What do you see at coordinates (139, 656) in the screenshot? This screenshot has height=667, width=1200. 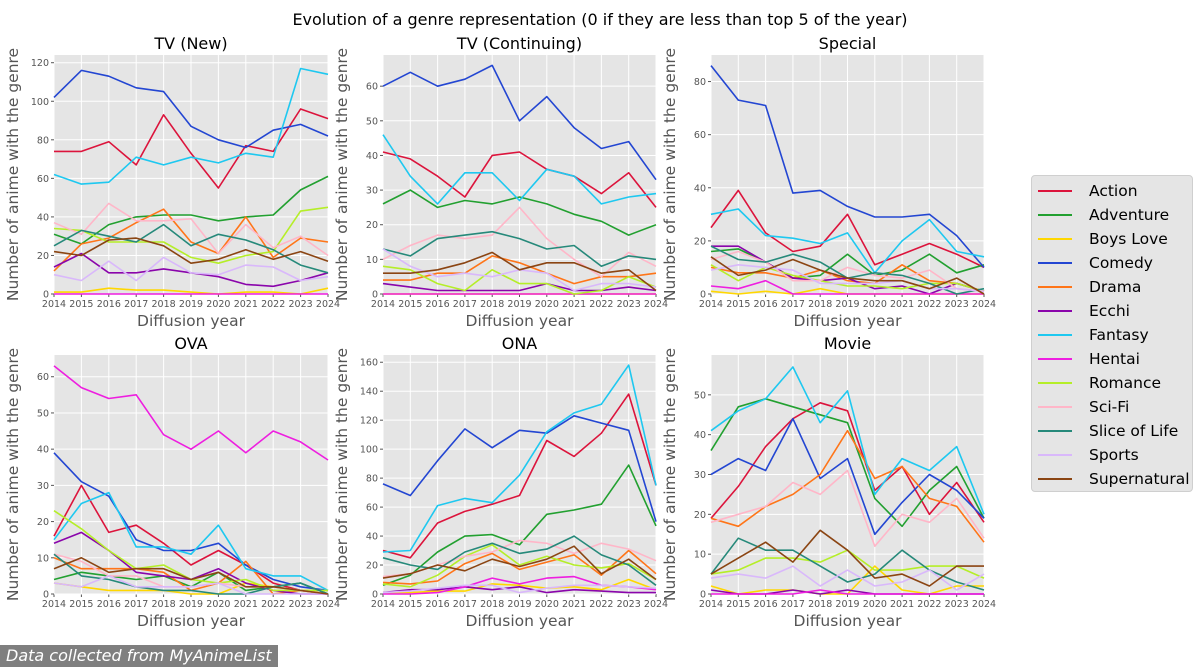 I see `data-source-caption: Data collected from MyAnimeList` at bounding box center [139, 656].